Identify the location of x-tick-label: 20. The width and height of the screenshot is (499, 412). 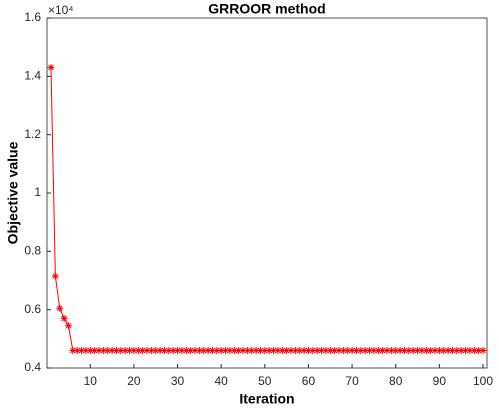
(134, 381).